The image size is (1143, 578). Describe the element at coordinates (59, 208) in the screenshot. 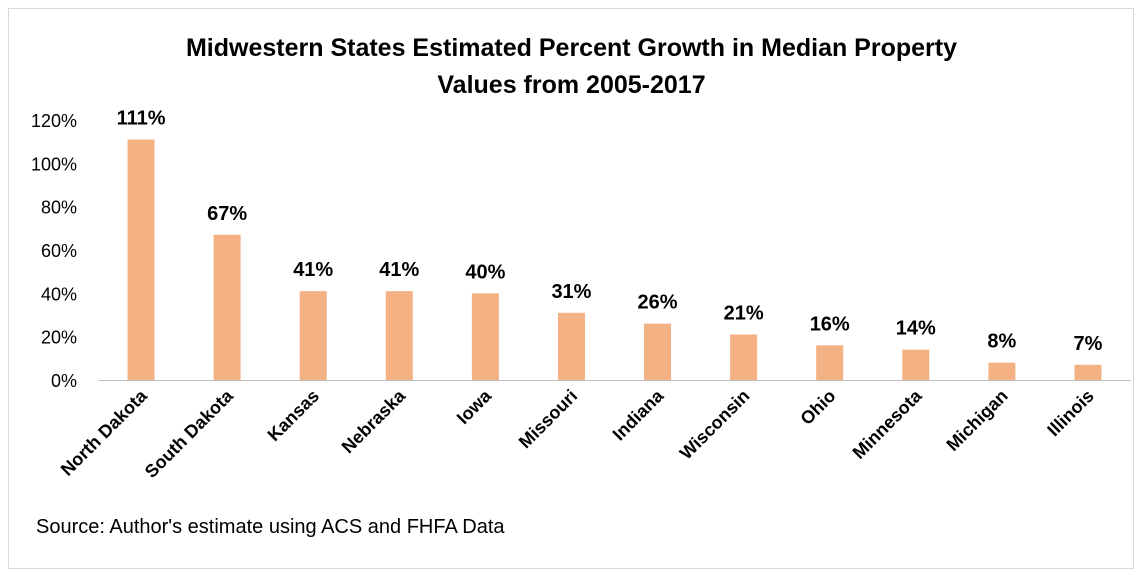

I see `y-tick-label: 80%` at that location.